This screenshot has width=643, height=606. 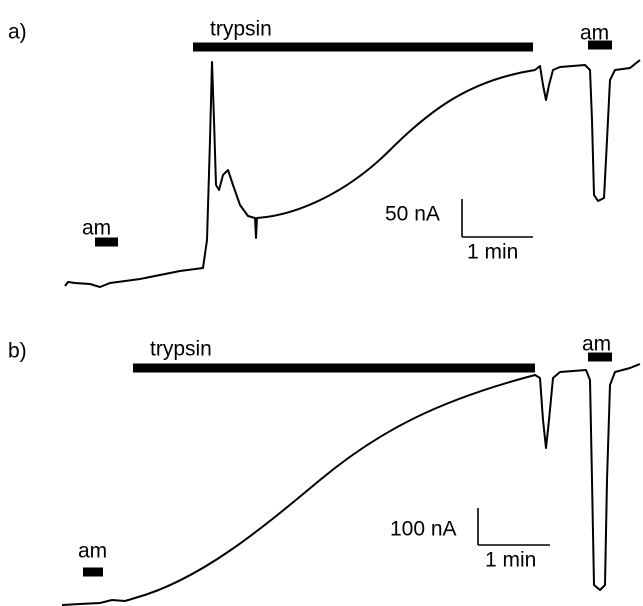 What do you see at coordinates (423, 529) in the screenshot?
I see `scale-y-label: 100 nA` at bounding box center [423, 529].